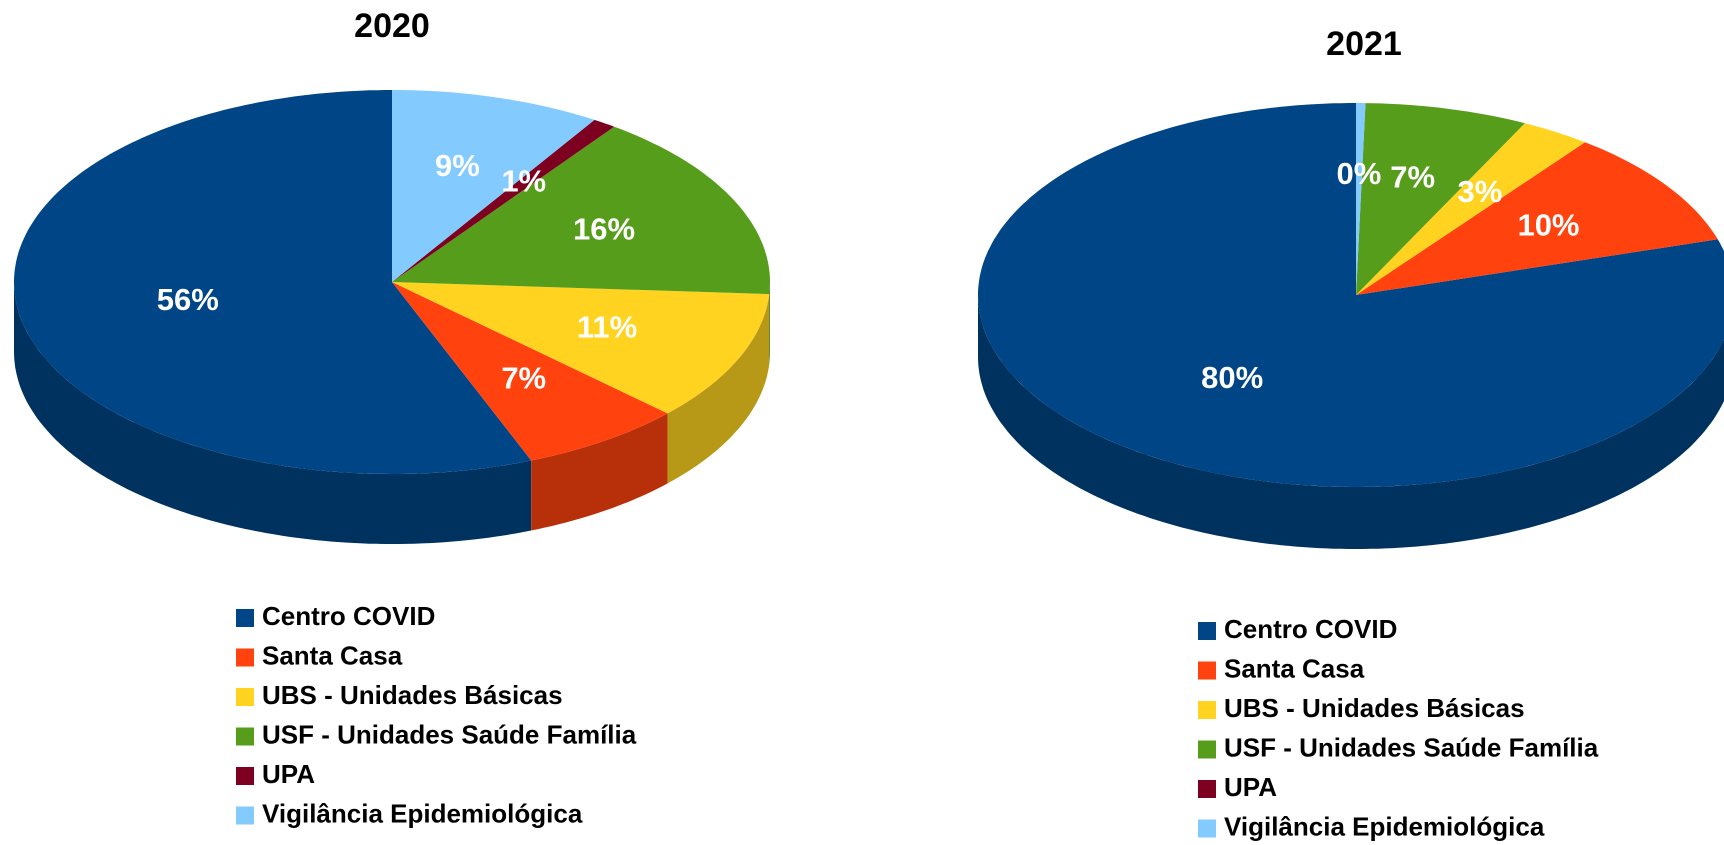 This screenshot has width=1724, height=845. What do you see at coordinates (604, 229) in the screenshot?
I see `data-label: 16%` at bounding box center [604, 229].